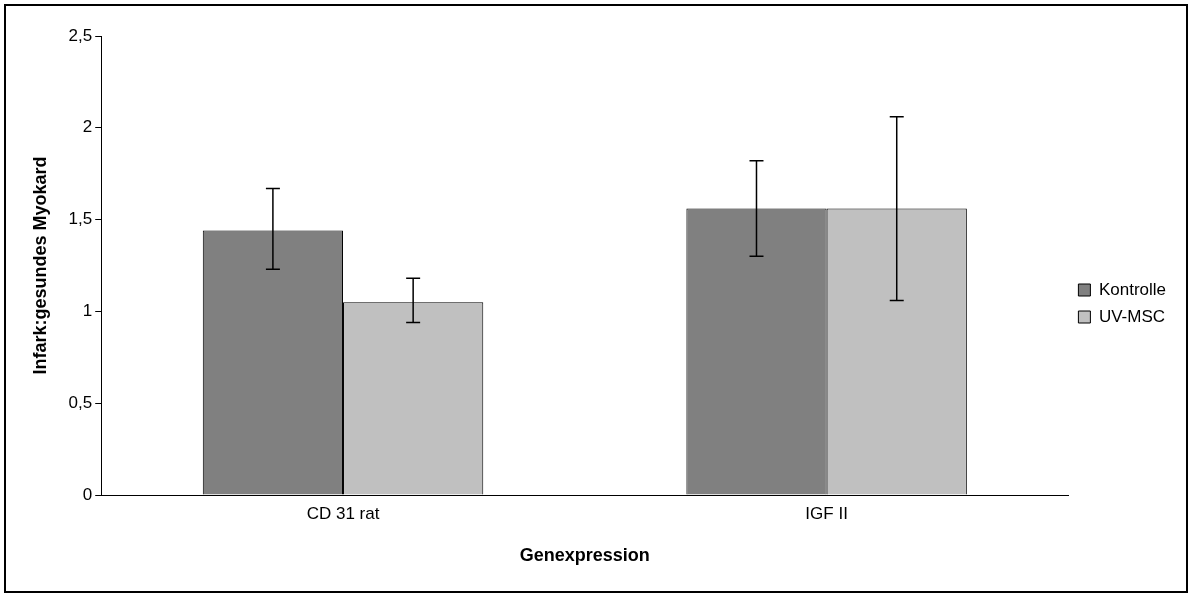 The image size is (1192, 599). I want to click on x-tick-label: IGF II, so click(826, 513).